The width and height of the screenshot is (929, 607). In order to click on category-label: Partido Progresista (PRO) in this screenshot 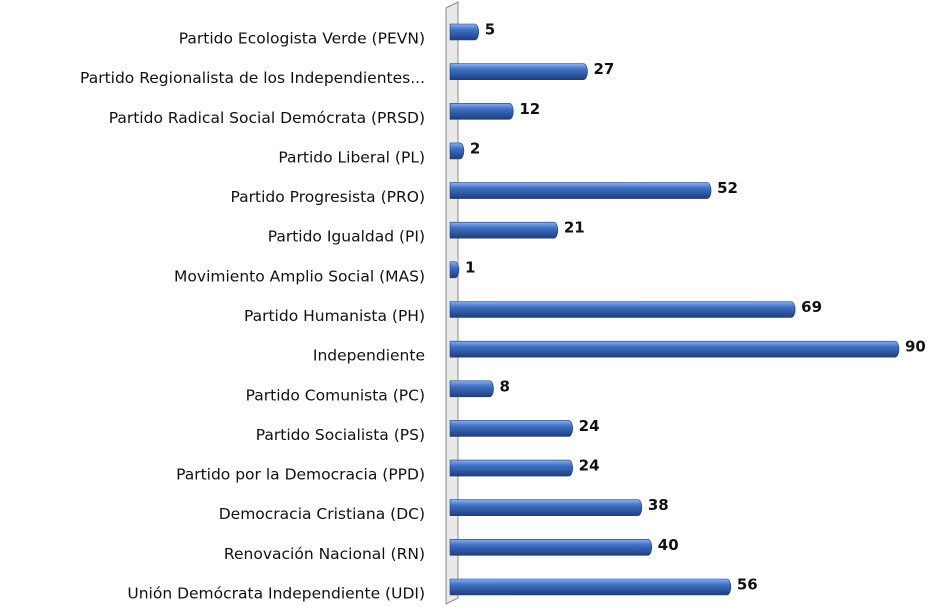, I will do `click(327, 197)`.